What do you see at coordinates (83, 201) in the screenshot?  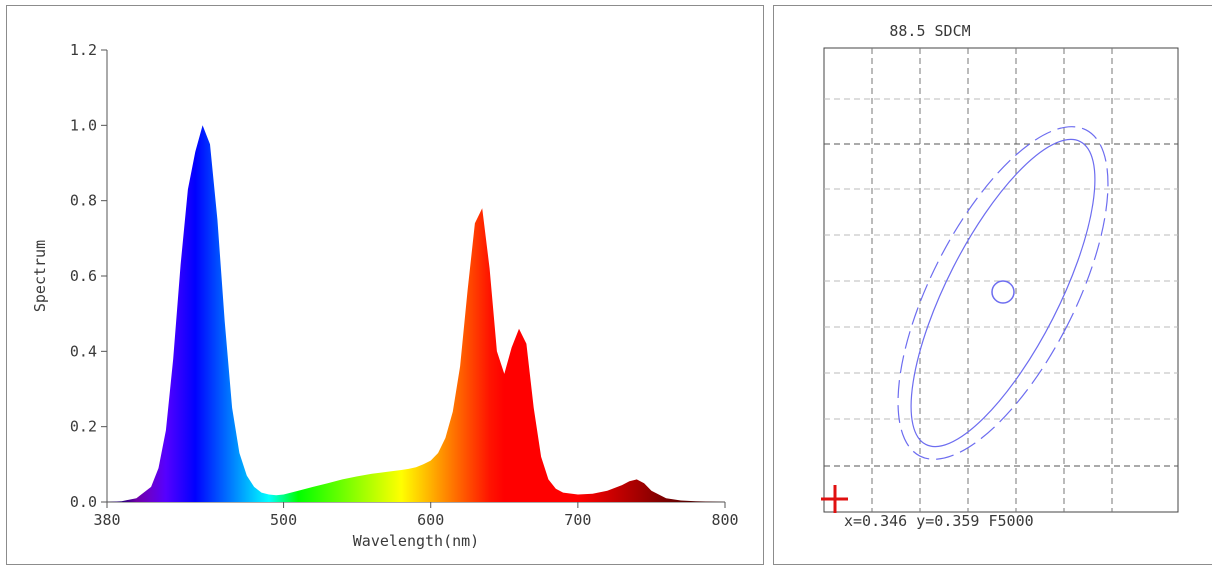 I see `y-tick-label: 0.8` at bounding box center [83, 201].